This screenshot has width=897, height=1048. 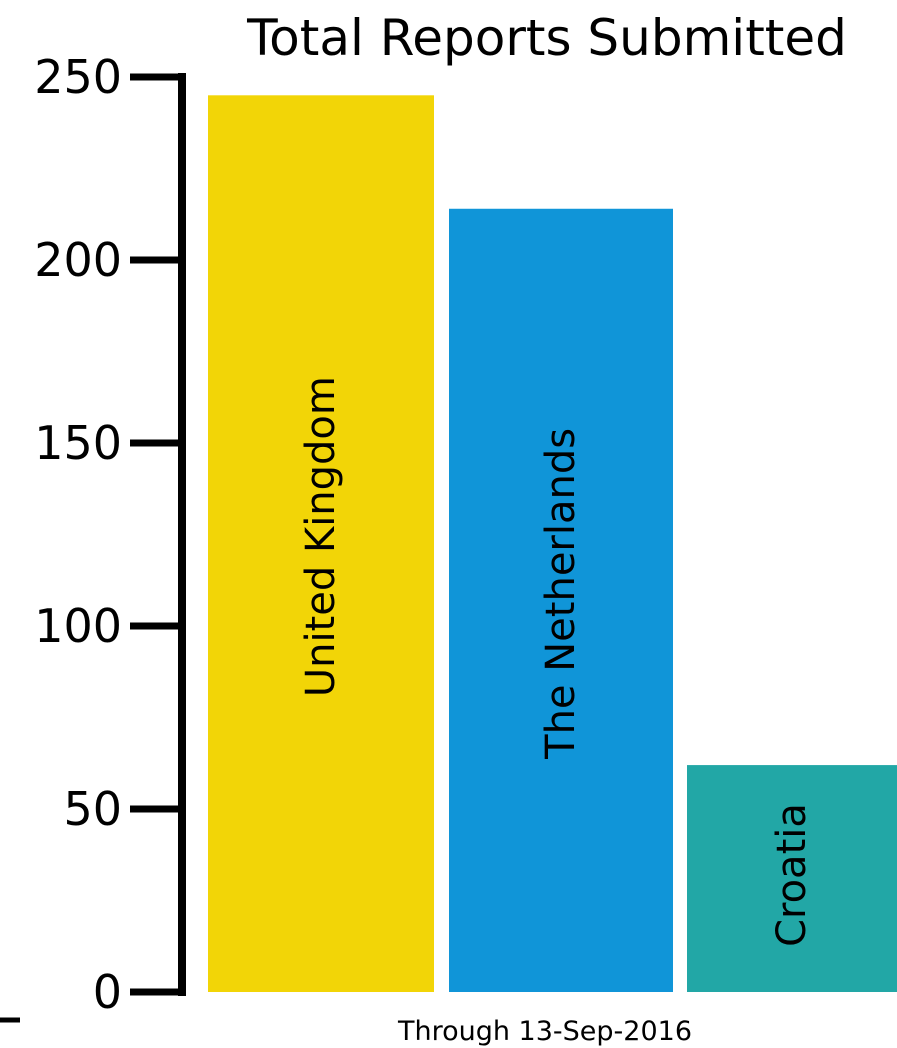 What do you see at coordinates (78, 626) in the screenshot?
I see `y-tick-label: 100` at bounding box center [78, 626].